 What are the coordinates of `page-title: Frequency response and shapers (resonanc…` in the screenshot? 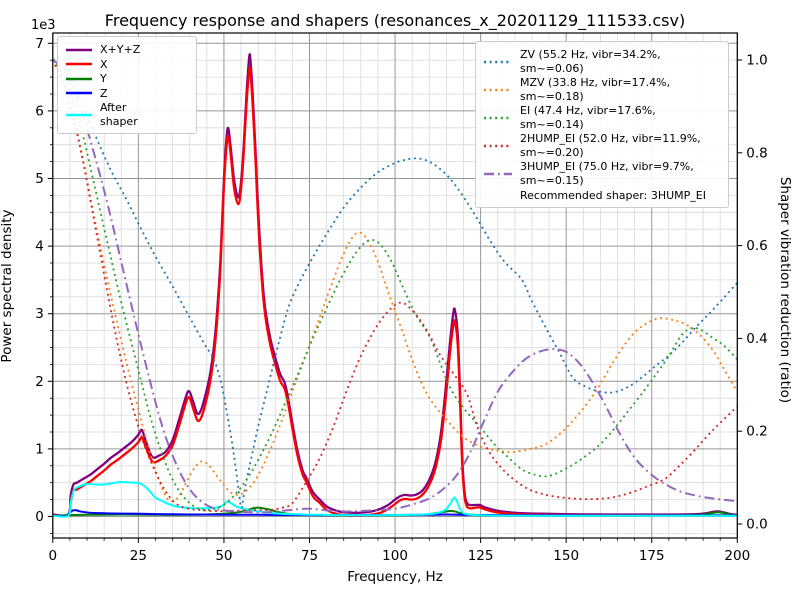 It's located at (395, 20).